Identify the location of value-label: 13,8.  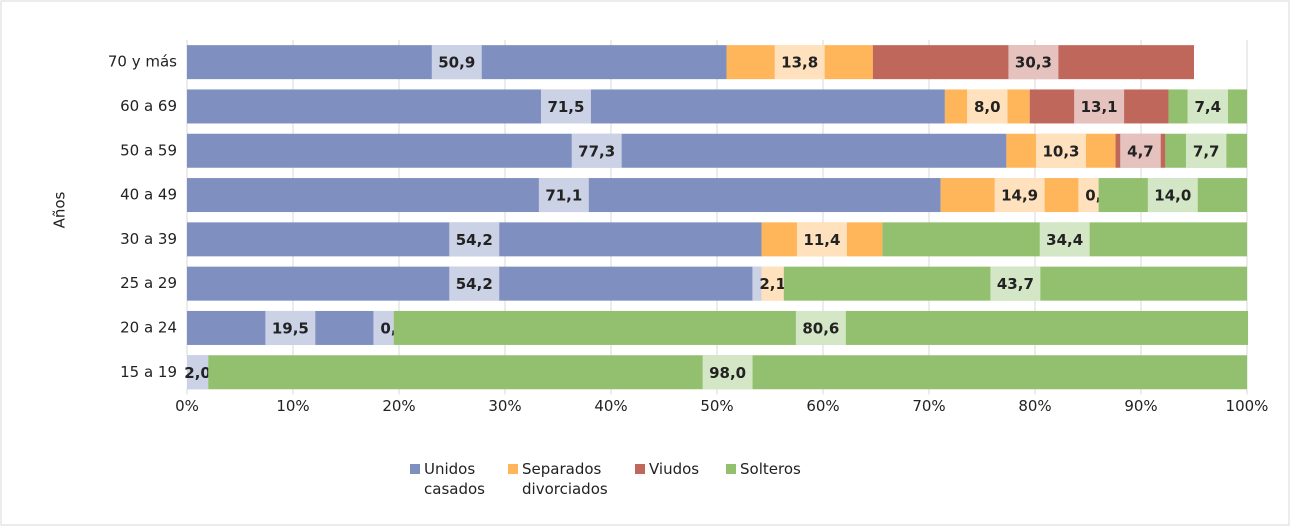
(799, 63).